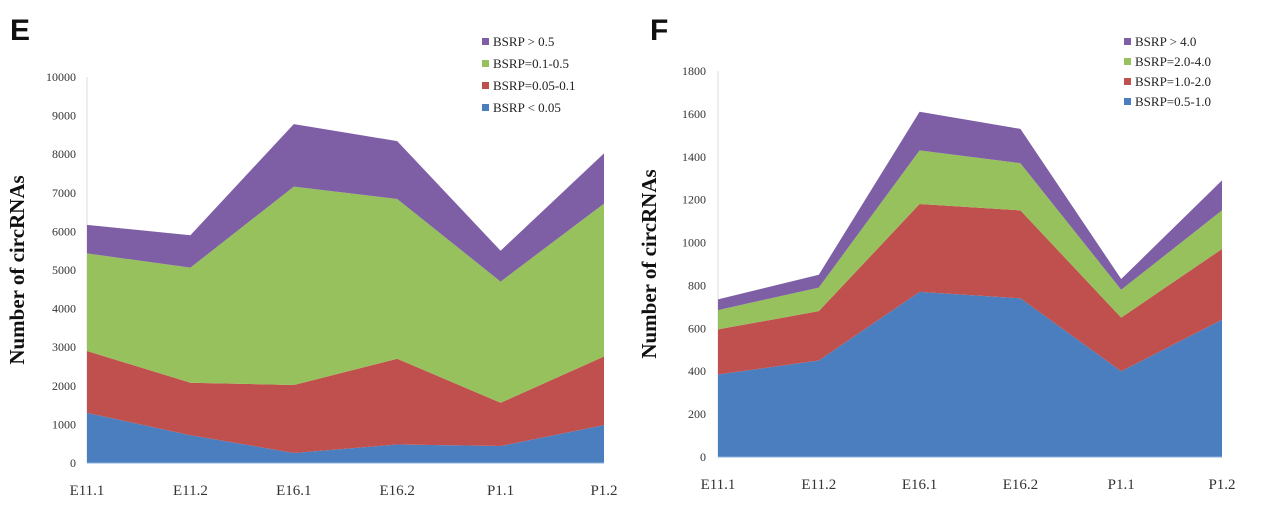  I want to click on y-tick-label: 200, so click(697, 414).